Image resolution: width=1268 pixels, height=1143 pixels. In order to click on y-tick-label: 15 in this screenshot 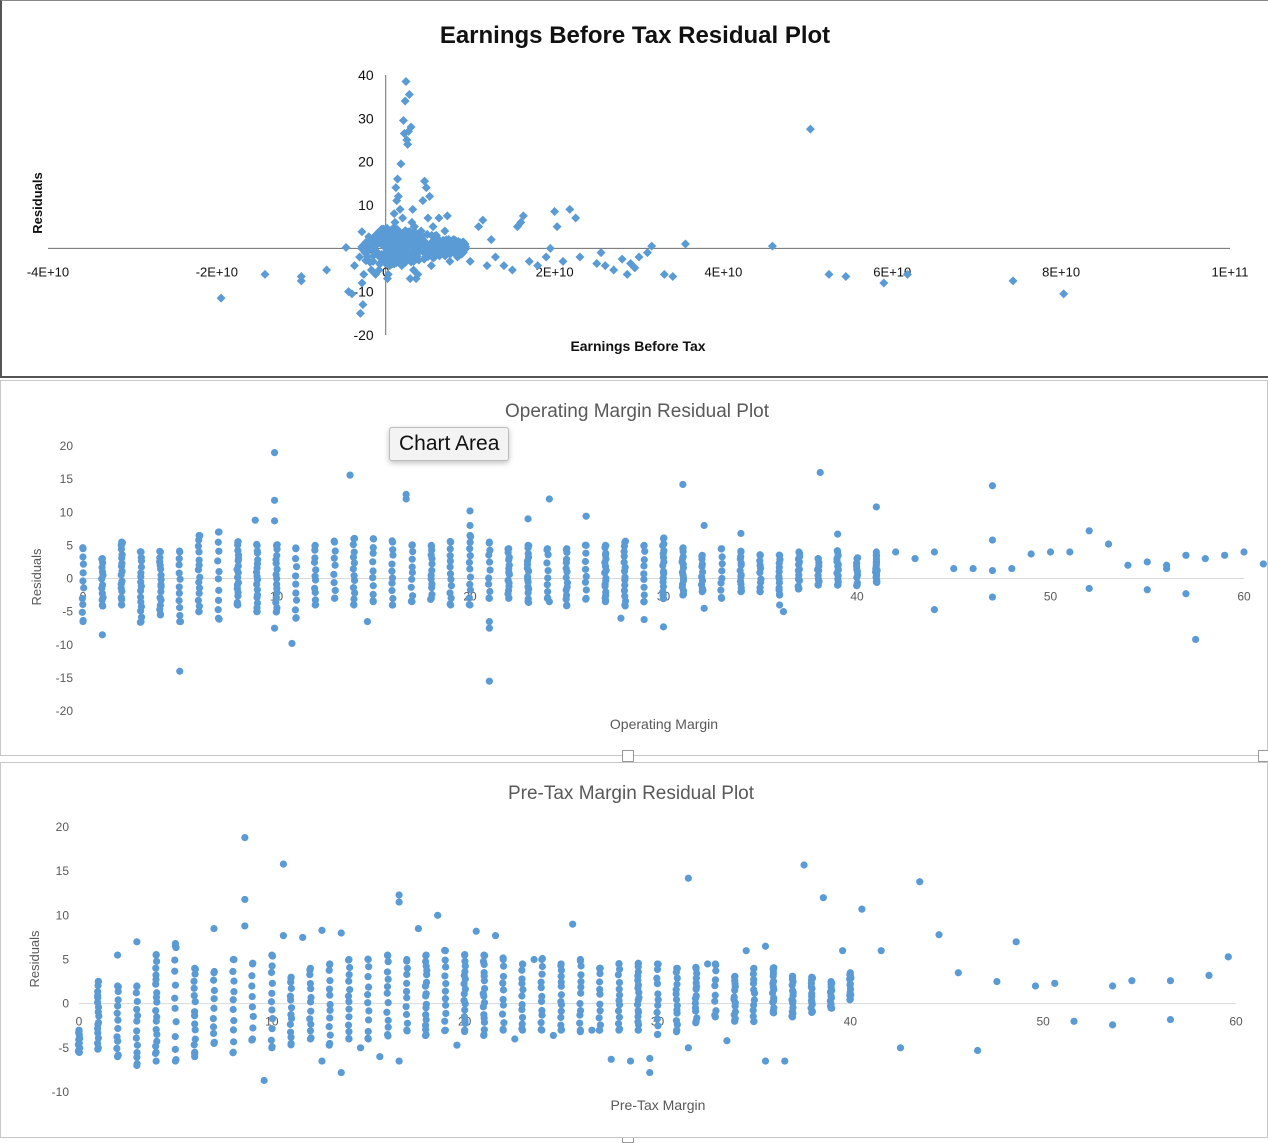, I will do `click(63, 871)`.